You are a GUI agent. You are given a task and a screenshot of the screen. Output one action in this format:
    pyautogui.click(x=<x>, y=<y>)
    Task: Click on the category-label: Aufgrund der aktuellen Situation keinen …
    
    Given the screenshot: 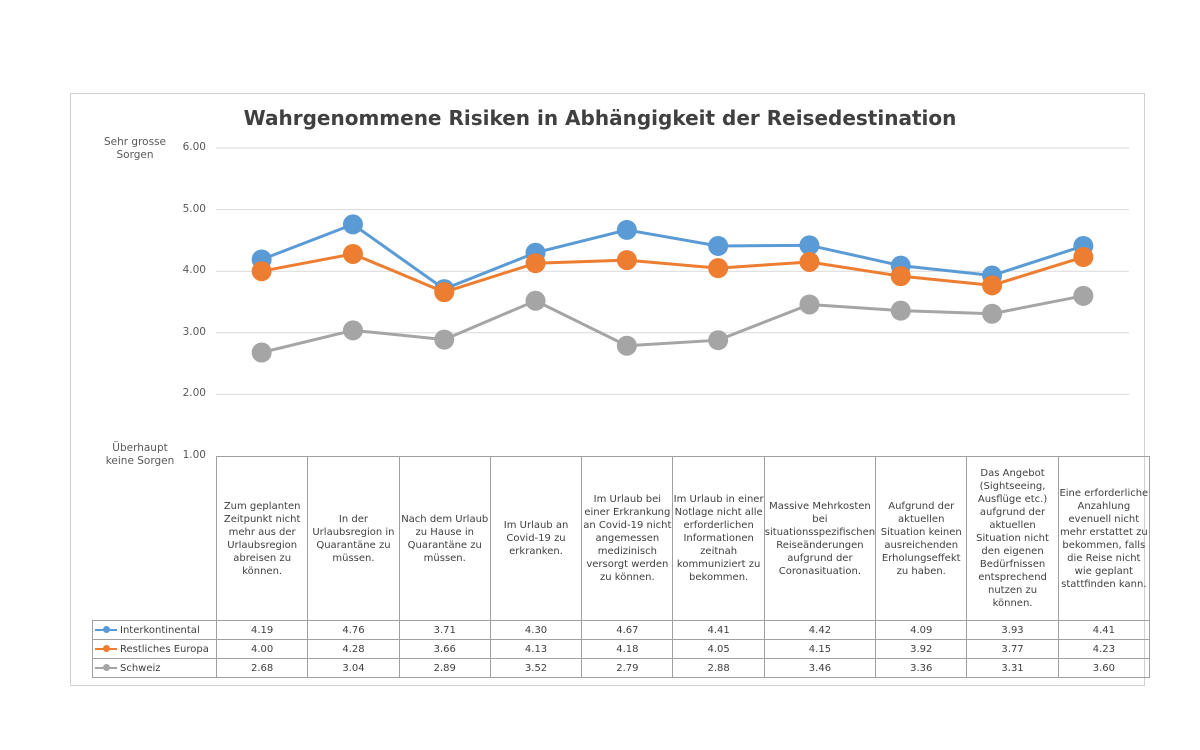 What is the action you would take?
    pyautogui.click(x=921, y=538)
    